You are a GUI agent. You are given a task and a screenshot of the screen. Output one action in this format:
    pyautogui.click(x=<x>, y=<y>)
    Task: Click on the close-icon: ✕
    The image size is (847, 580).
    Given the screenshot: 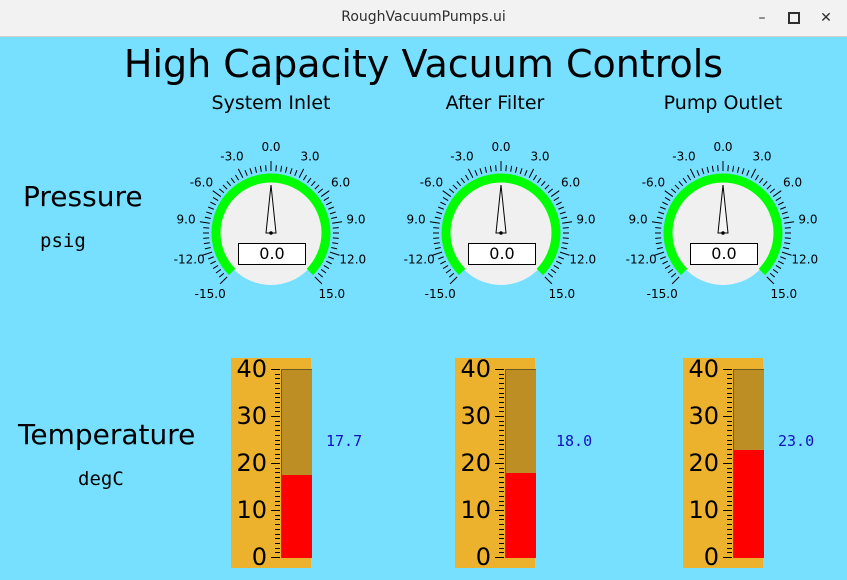 What is the action you would take?
    pyautogui.click(x=826, y=18)
    